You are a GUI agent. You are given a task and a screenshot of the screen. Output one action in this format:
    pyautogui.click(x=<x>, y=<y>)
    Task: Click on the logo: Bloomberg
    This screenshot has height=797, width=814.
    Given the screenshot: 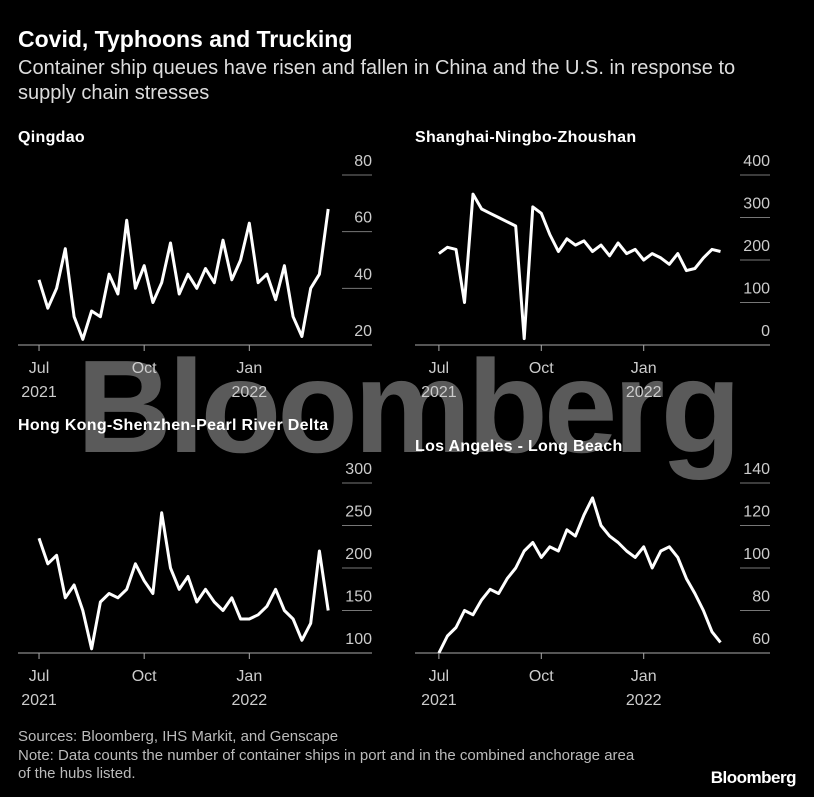 What is the action you would take?
    pyautogui.click(x=753, y=777)
    